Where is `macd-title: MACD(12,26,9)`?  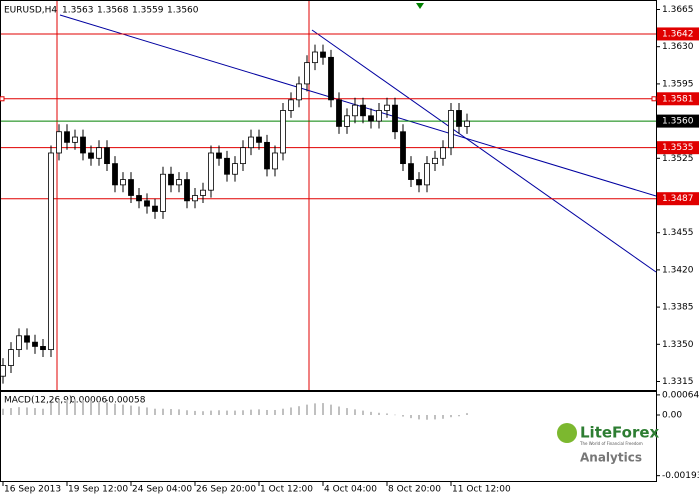
macd-title: MACD(12,26,9) is located at coordinates (38, 401).